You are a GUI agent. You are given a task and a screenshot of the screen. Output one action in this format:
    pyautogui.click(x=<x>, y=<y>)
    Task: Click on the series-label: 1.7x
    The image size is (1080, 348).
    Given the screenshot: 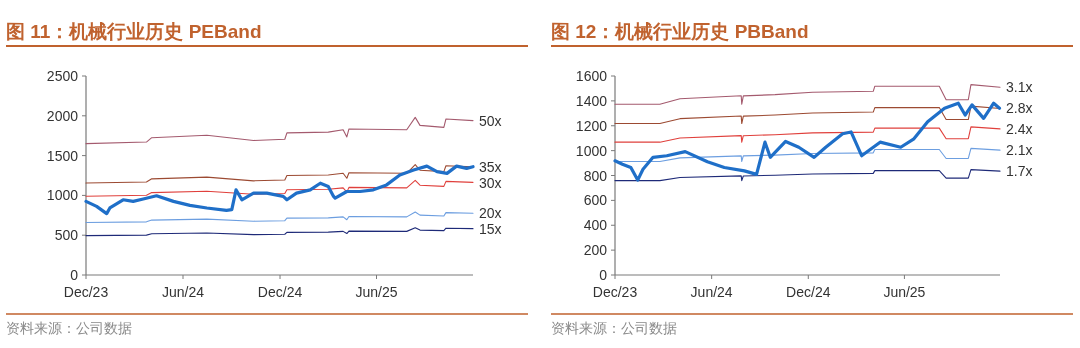 What is the action you would take?
    pyautogui.click(x=1019, y=171)
    